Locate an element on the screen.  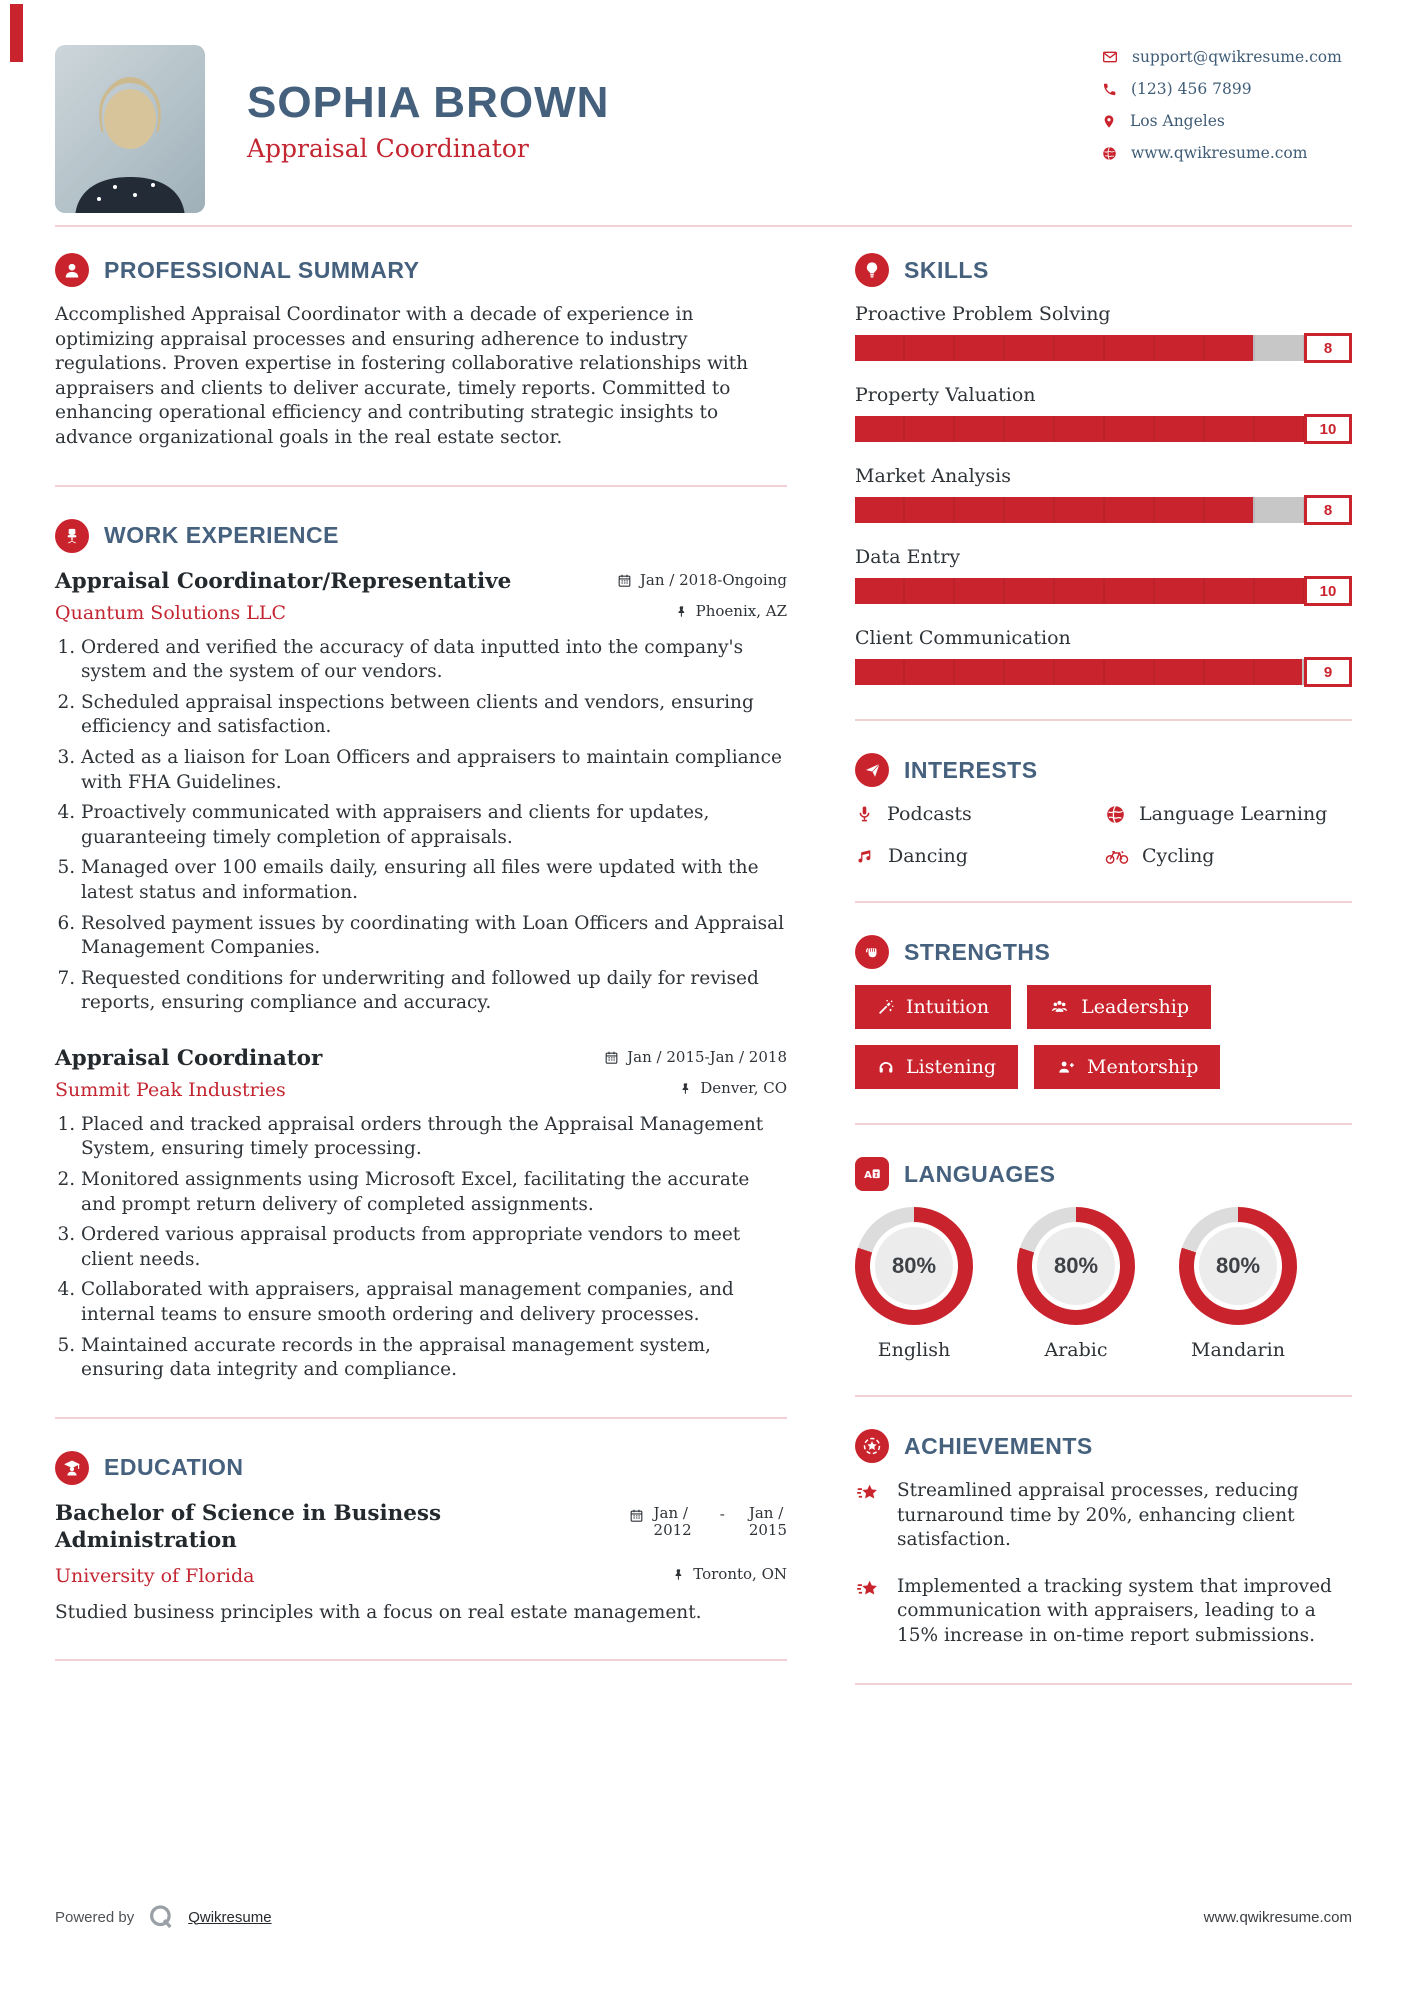
education-entry-row2: University of Florida Toronto, ON is located at coordinates (421, 1576).